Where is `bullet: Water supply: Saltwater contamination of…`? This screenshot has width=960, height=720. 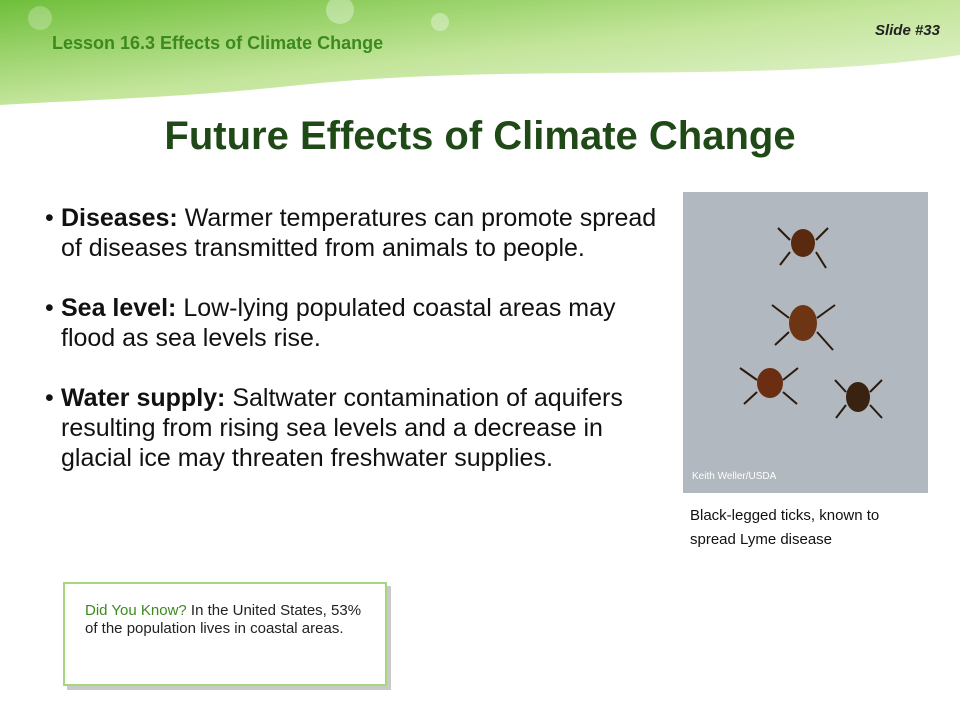 bullet: Water supply: Saltwater contamination of… is located at coordinates (355, 428).